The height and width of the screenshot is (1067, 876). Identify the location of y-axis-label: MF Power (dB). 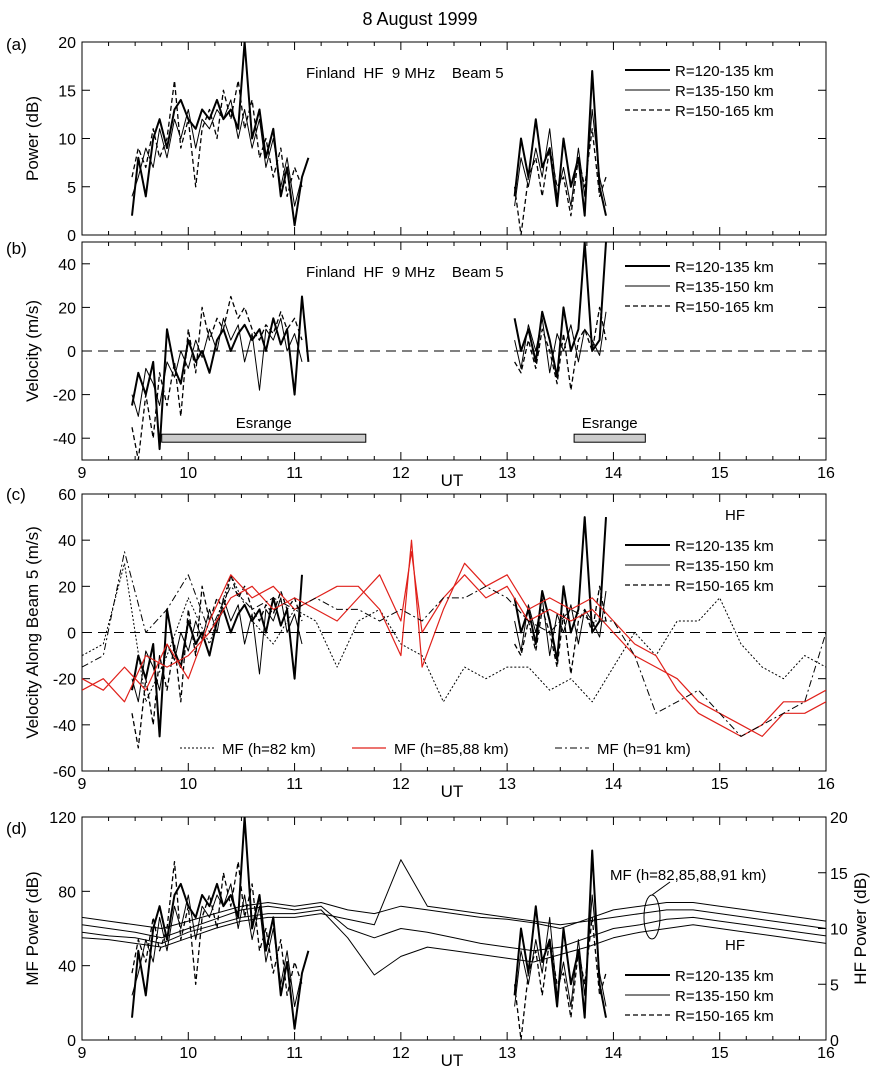
(32, 928).